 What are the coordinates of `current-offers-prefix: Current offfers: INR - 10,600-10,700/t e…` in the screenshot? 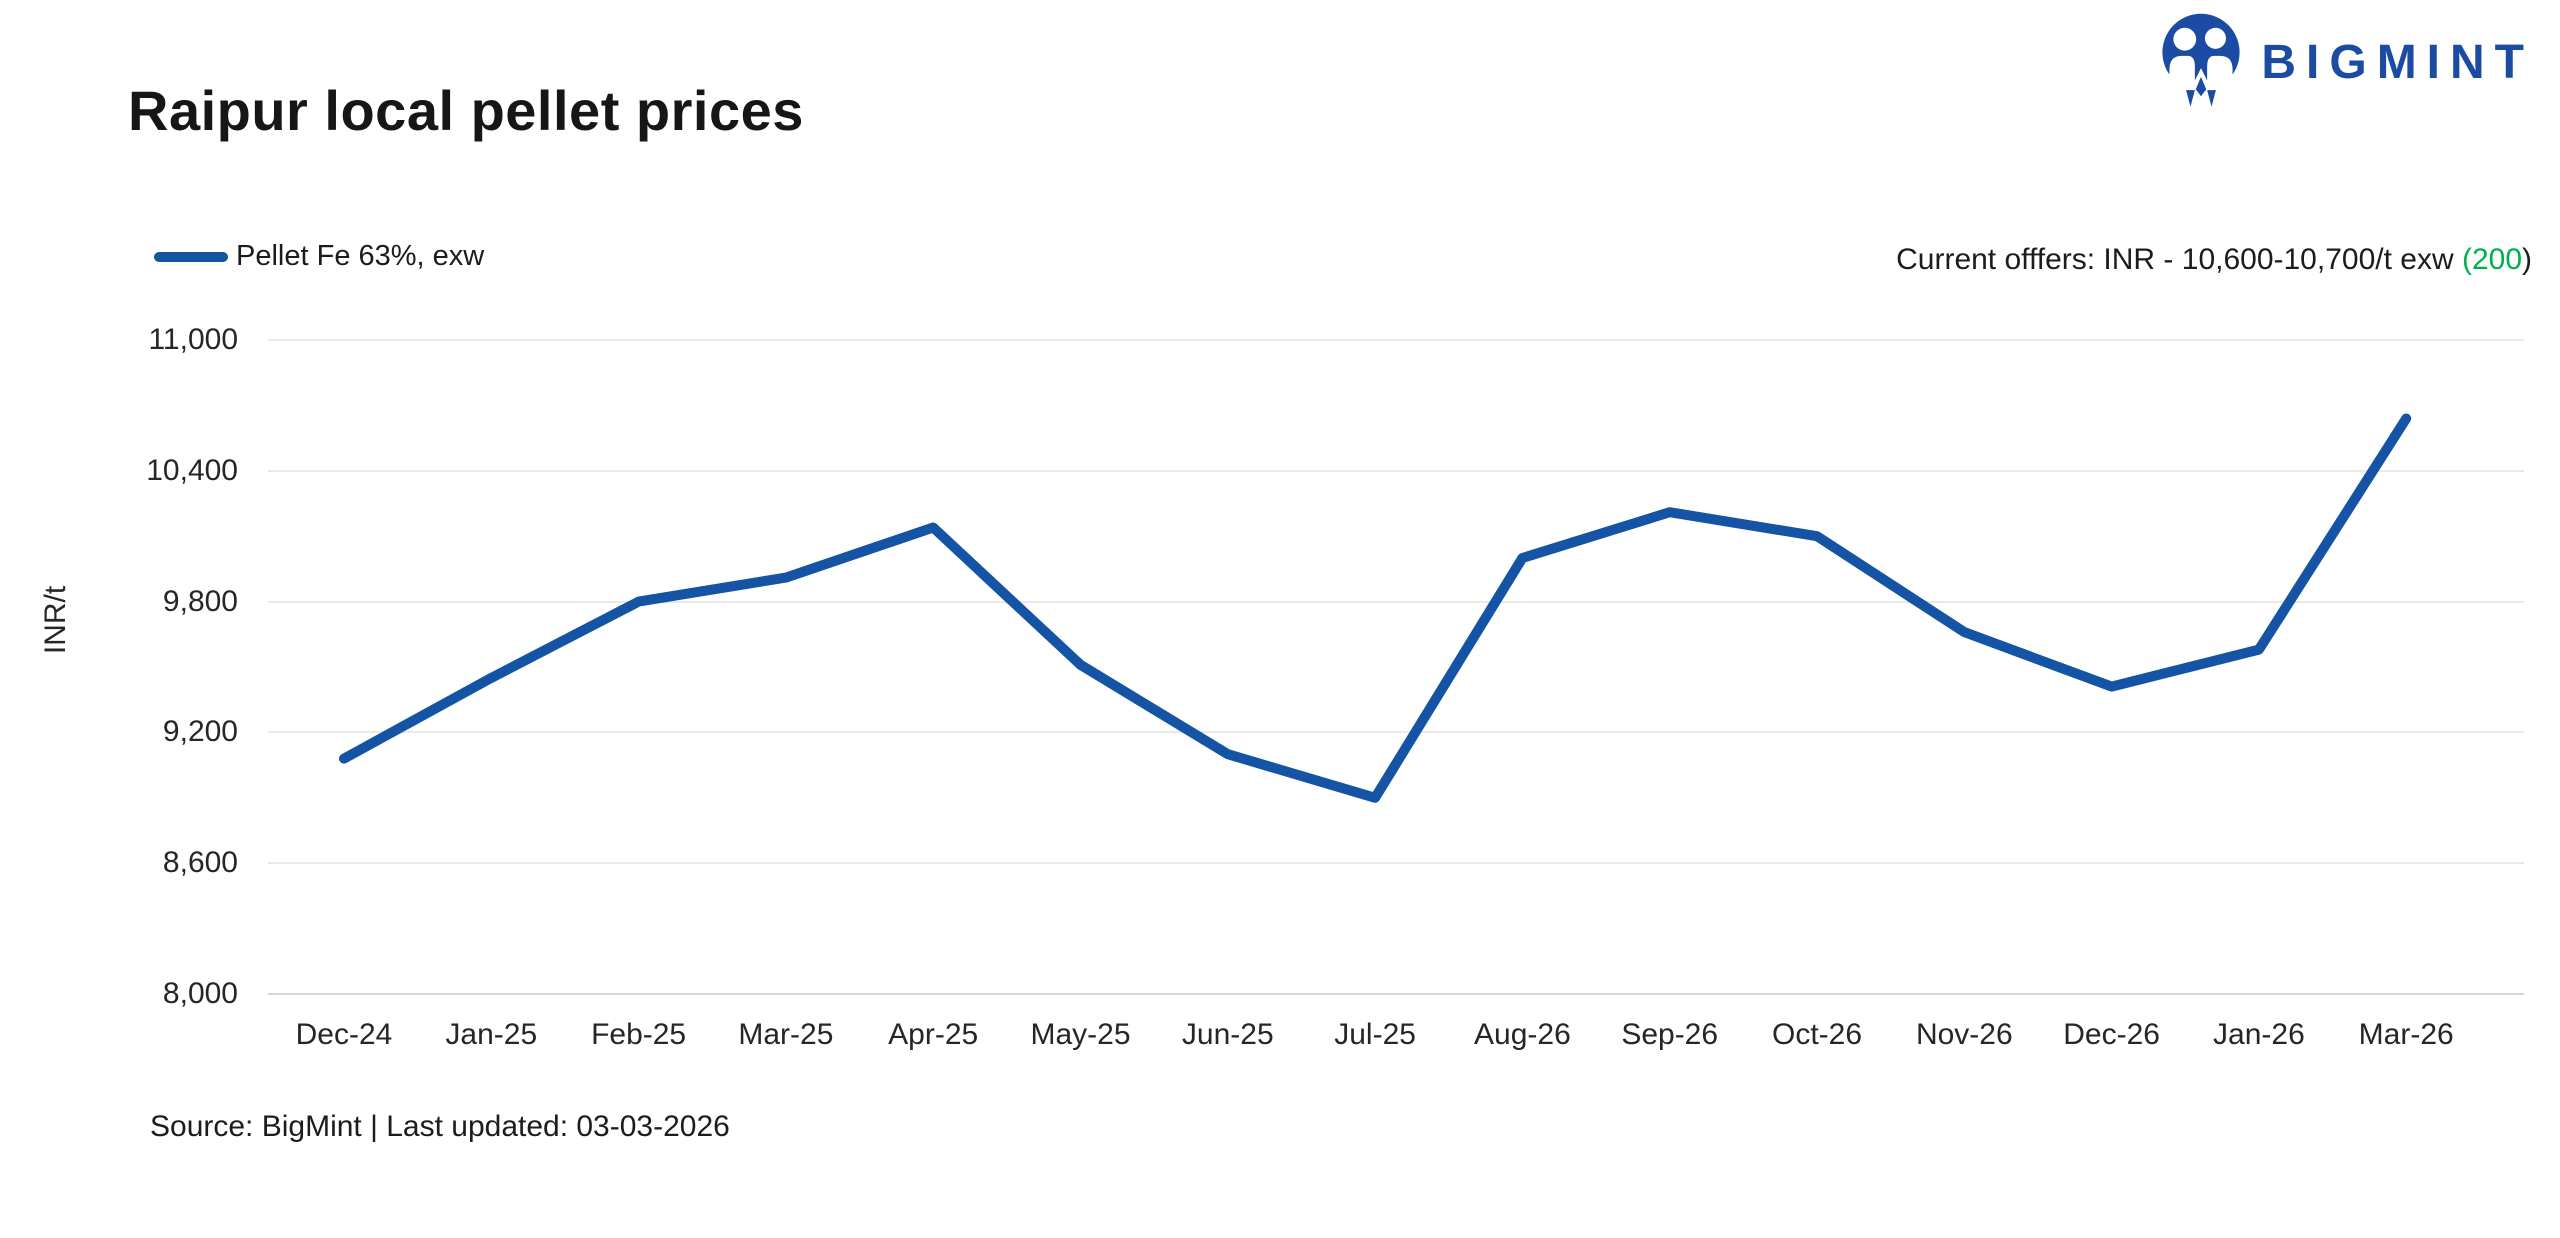 It's located at (2179, 259).